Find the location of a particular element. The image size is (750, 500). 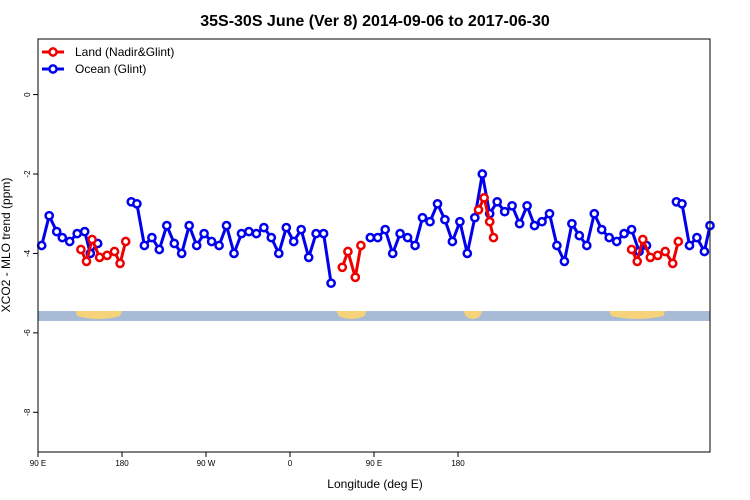

series-land-nadir-glint- is located at coordinates (380, 237).